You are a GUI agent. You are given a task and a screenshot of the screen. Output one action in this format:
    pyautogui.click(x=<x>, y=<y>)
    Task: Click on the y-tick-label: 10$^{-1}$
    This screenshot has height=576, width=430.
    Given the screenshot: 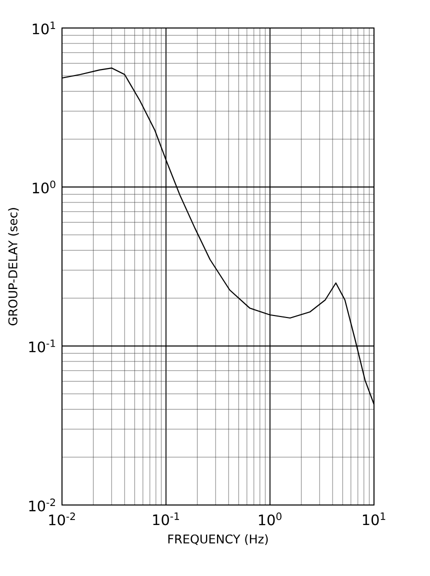 What is the action you would take?
    pyautogui.click(x=42, y=346)
    